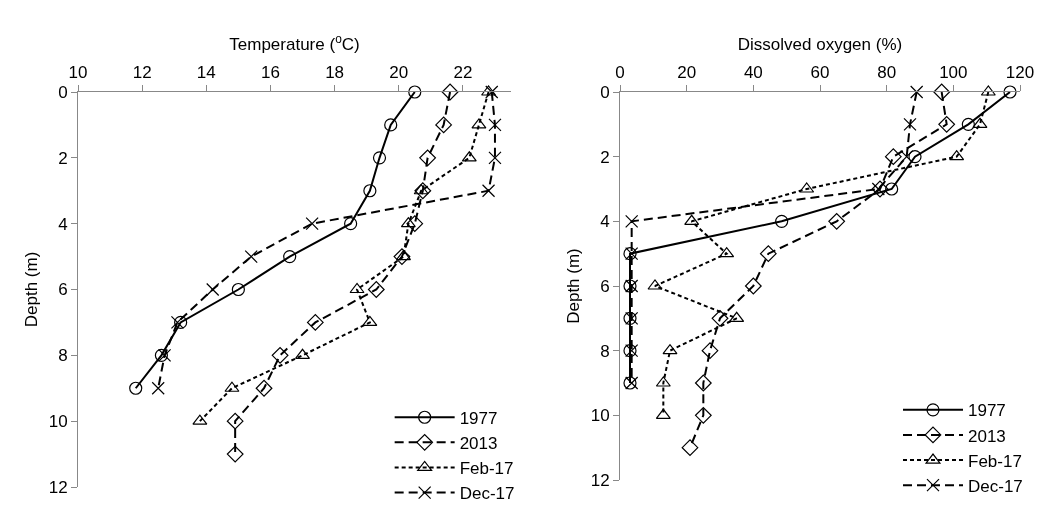 The height and width of the screenshot is (515, 1047). I want to click on x-tick-label: 100, so click(953, 73).